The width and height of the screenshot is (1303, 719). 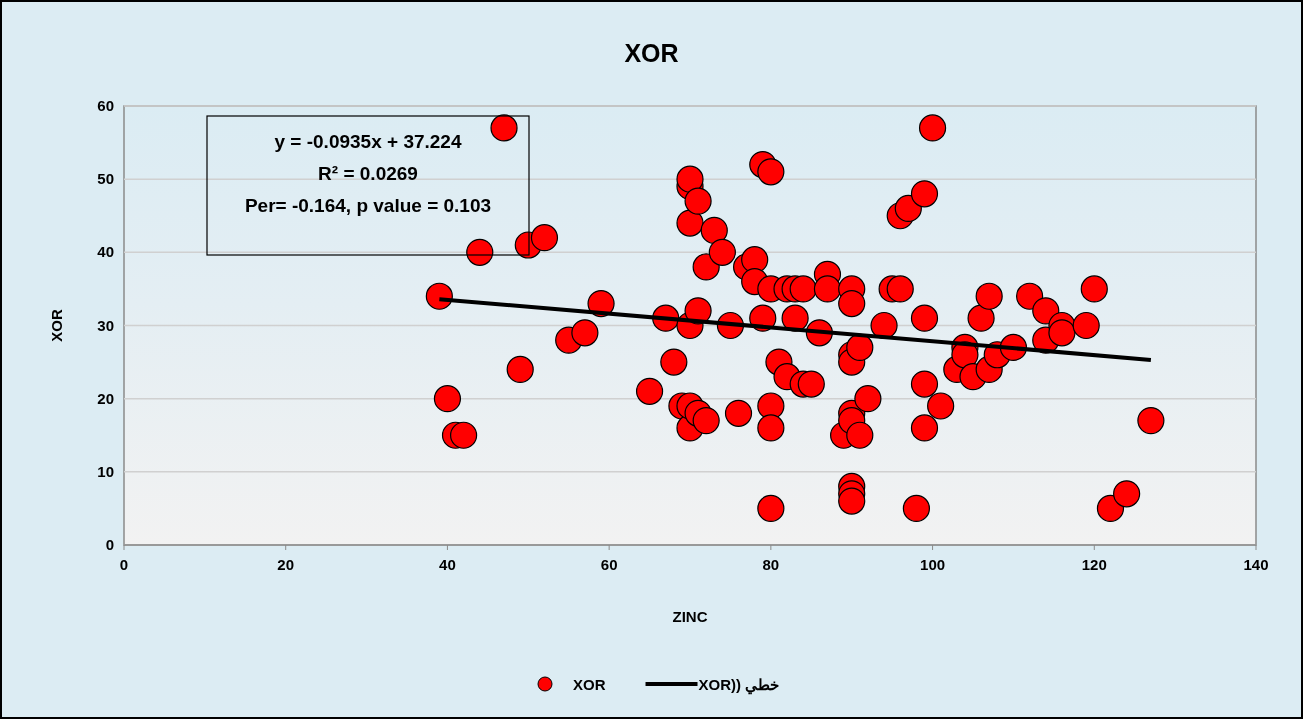 I want to click on chart-title: XOR, so click(x=651, y=53).